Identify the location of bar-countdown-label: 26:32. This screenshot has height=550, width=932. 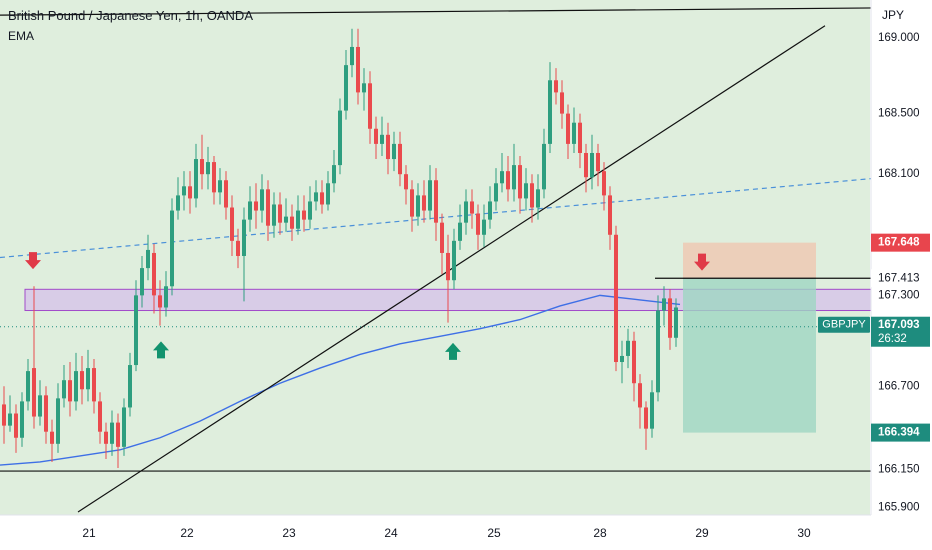
(892, 339).